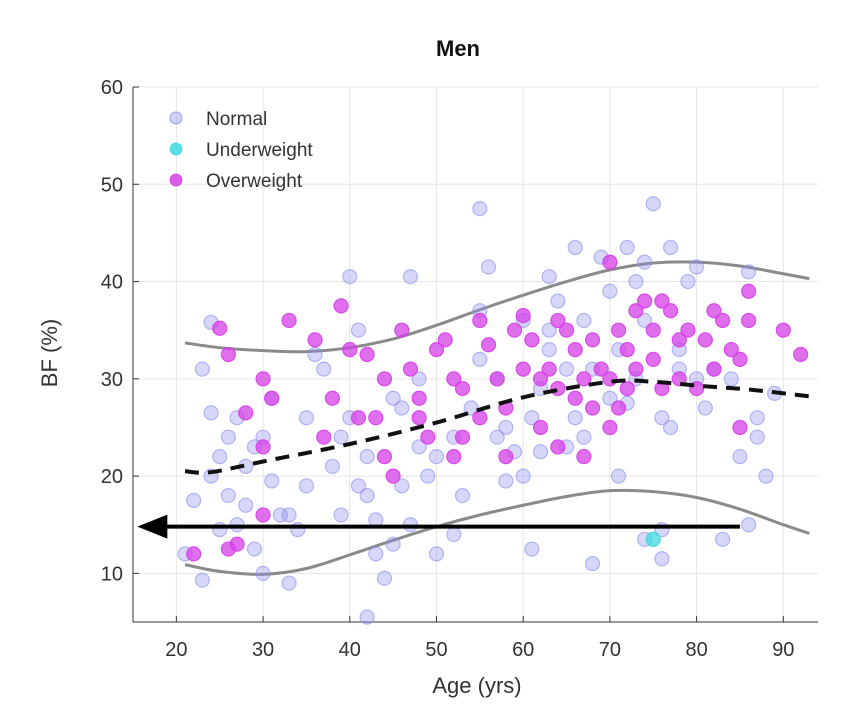 This screenshot has height=723, width=852. What do you see at coordinates (497, 532) in the screenshot?
I see `lower-band-line` at bounding box center [497, 532].